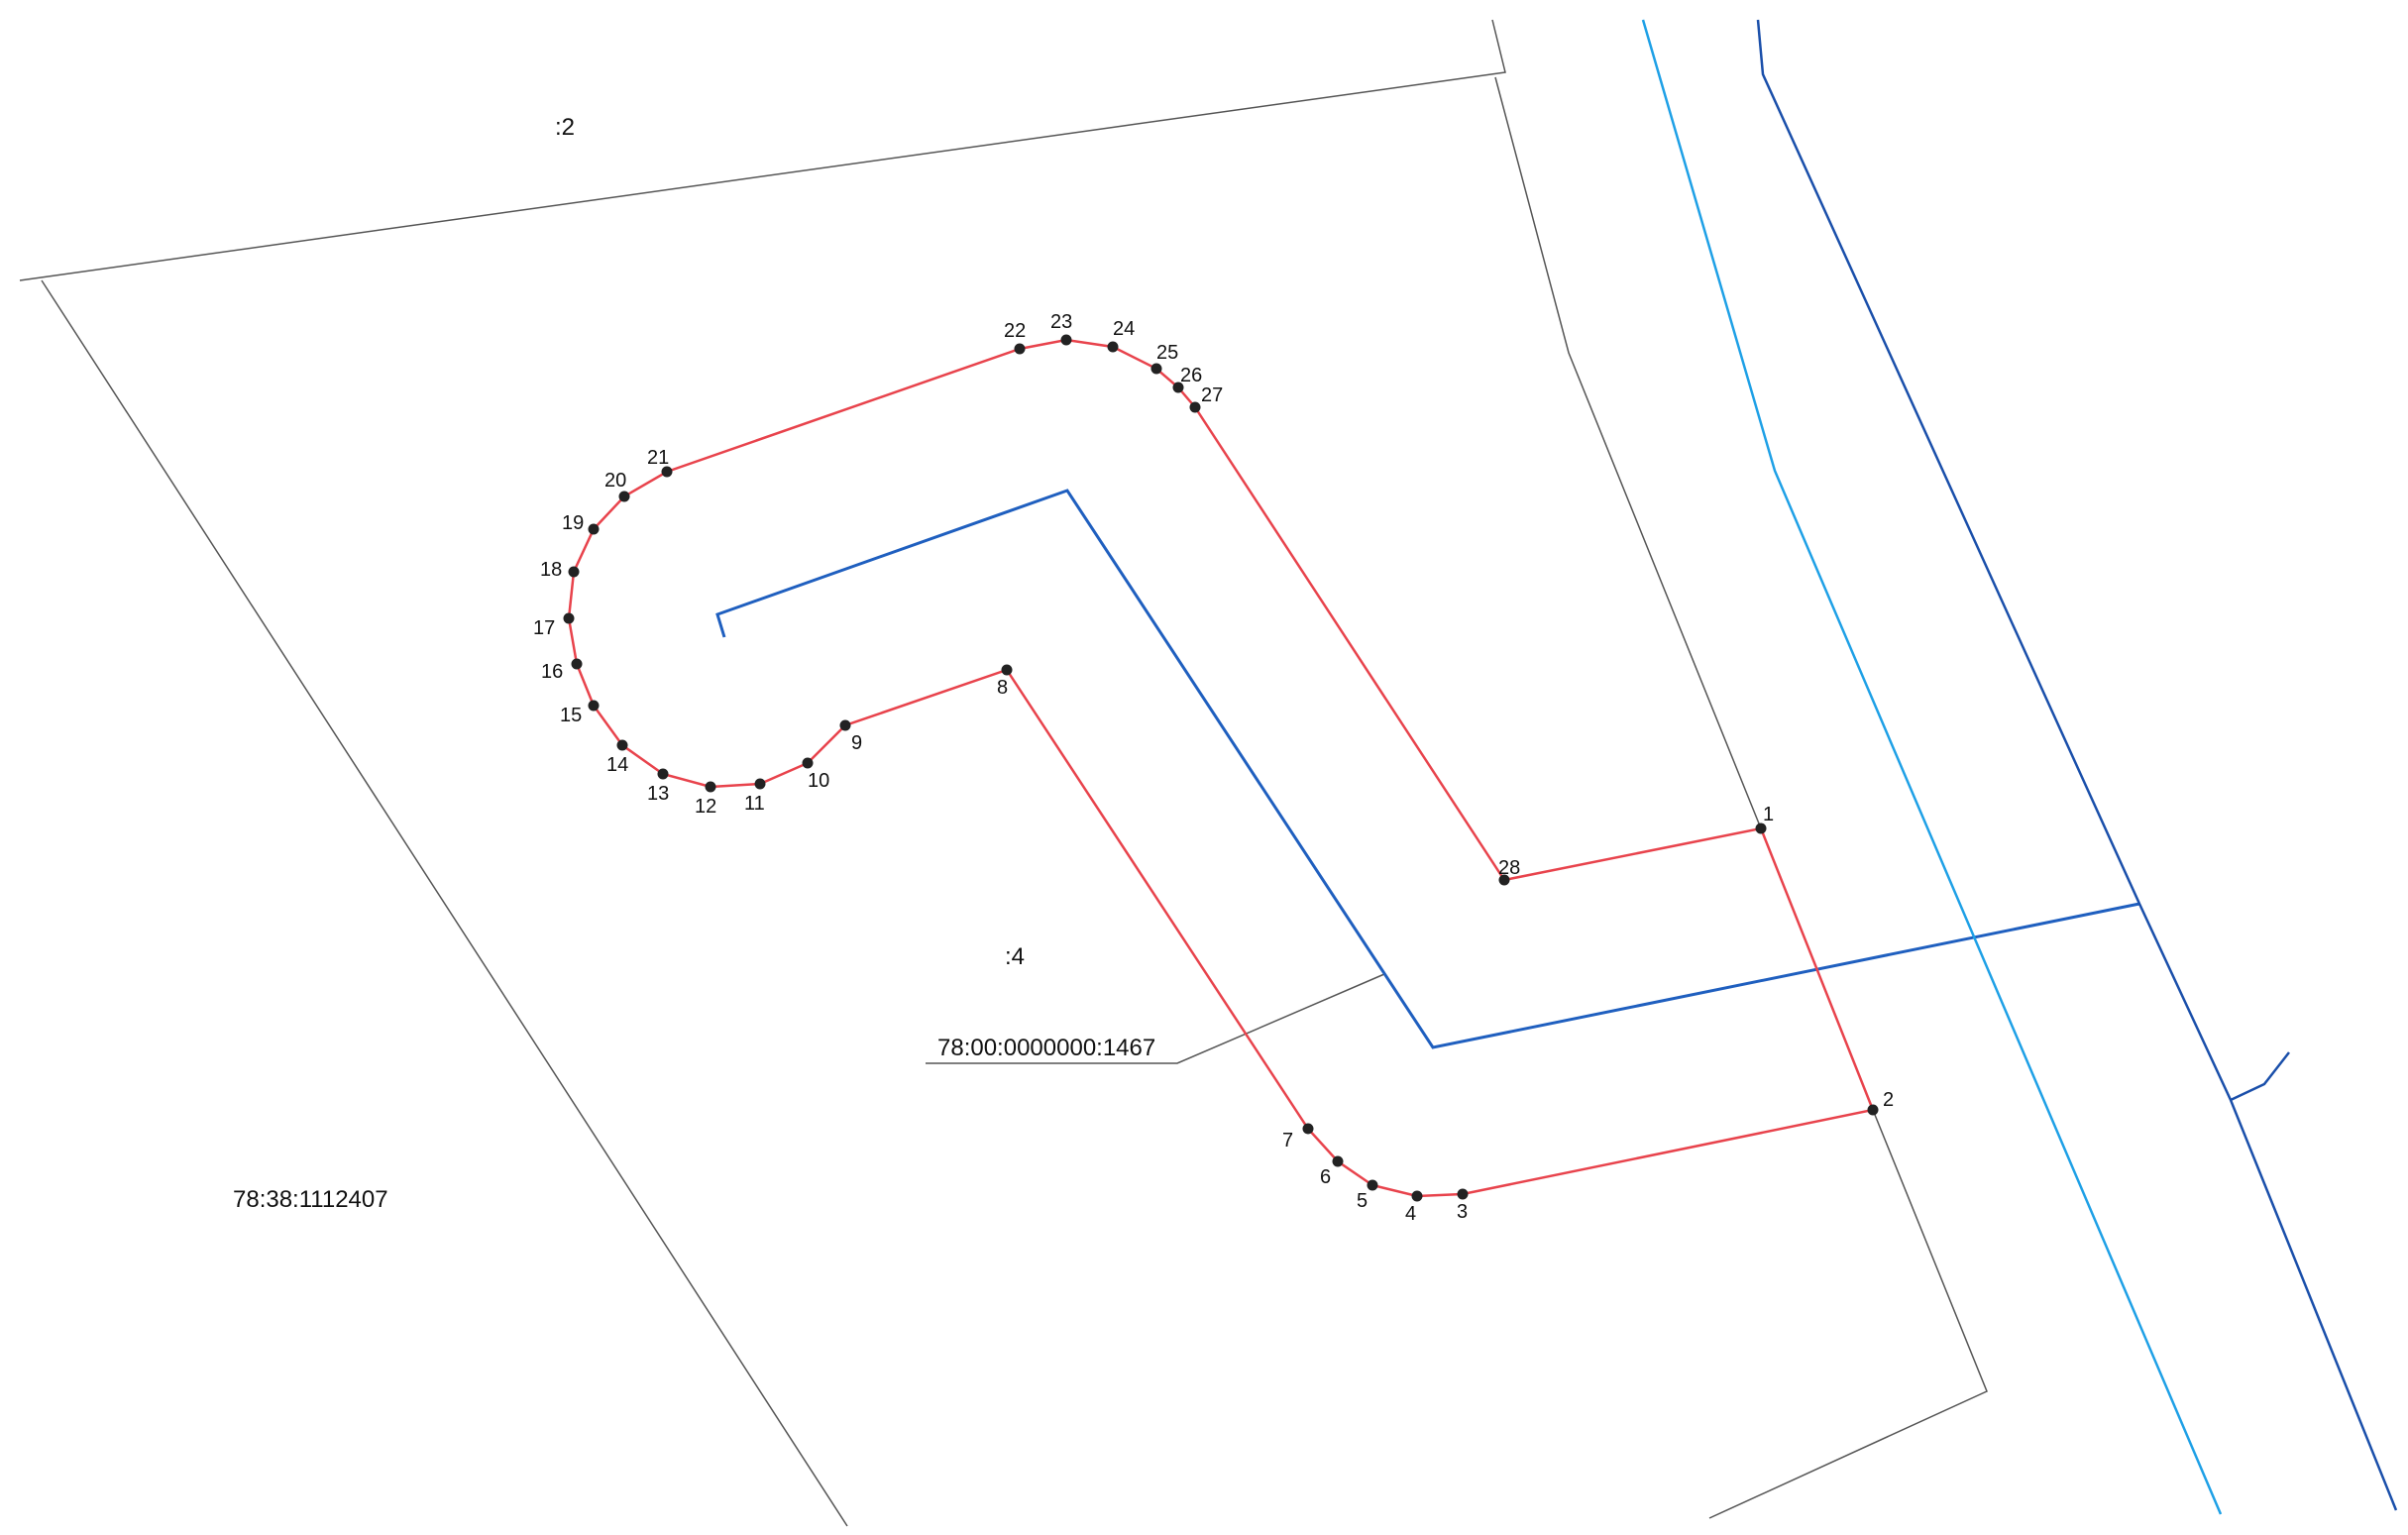 The width and height of the screenshot is (2408, 1535). What do you see at coordinates (818, 781) in the screenshot?
I see `boundary-point-label-10: 10` at bounding box center [818, 781].